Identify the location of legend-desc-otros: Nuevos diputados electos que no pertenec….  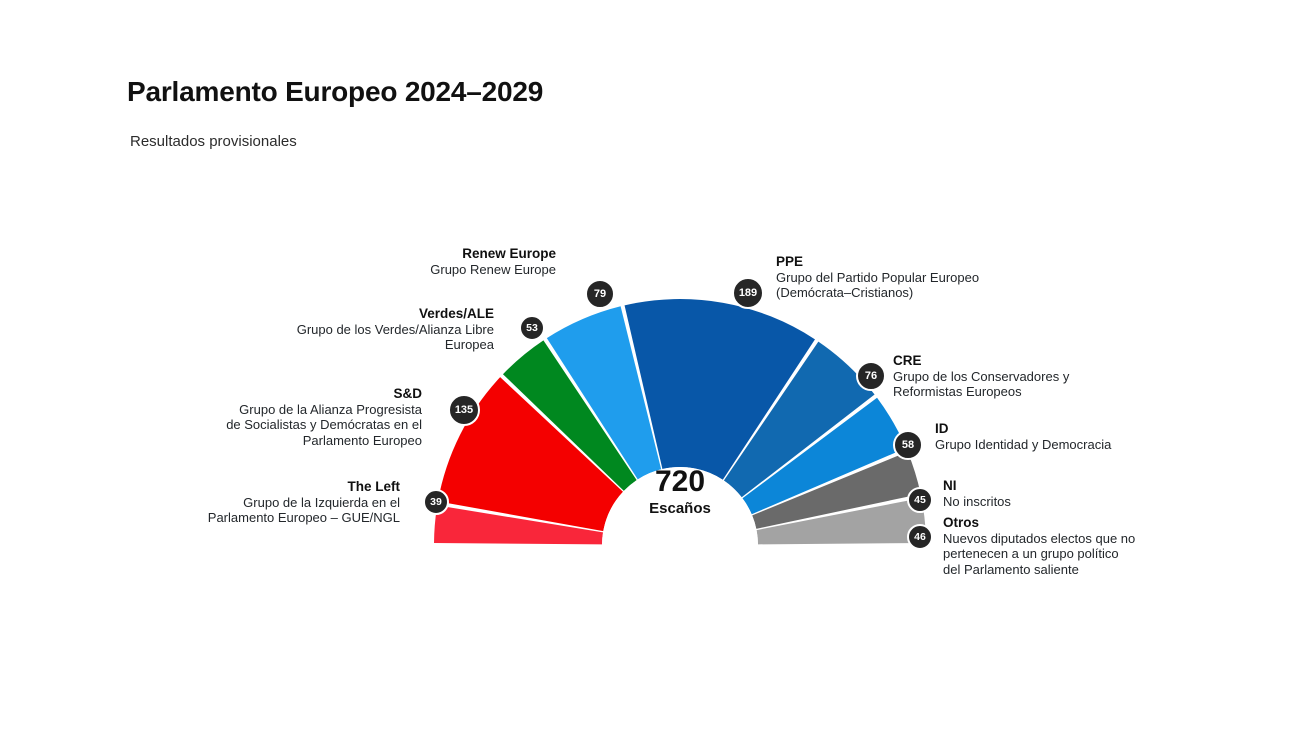
(1039, 553).